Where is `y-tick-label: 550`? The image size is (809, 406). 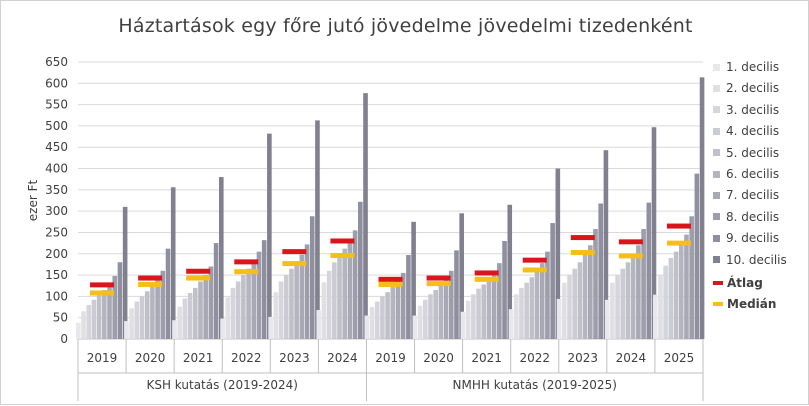 y-tick-label: 550 is located at coordinates (56, 105).